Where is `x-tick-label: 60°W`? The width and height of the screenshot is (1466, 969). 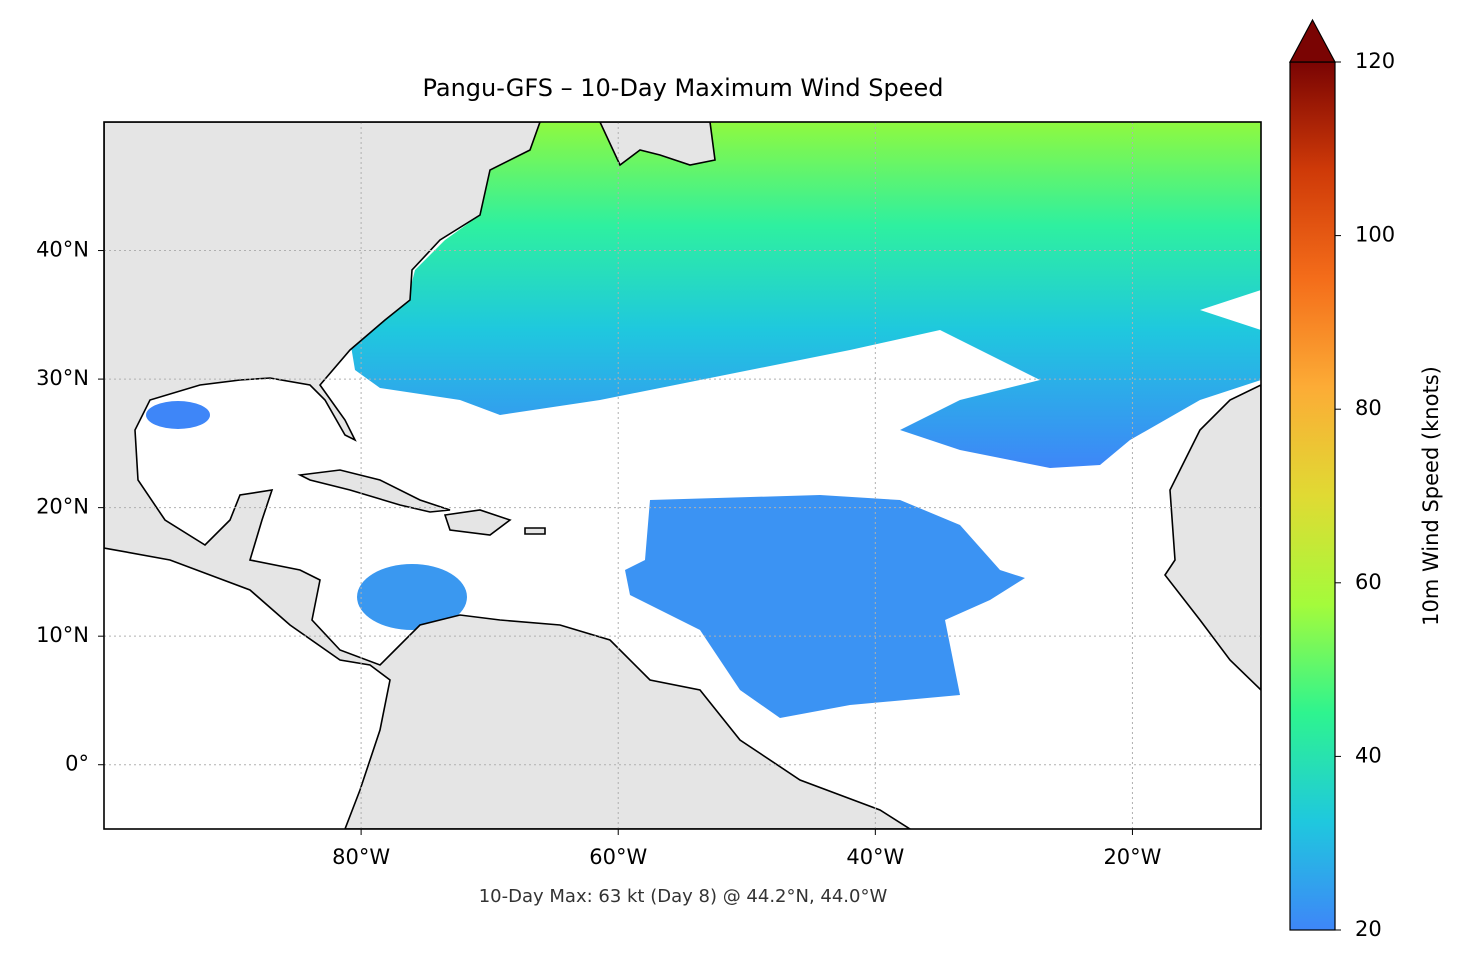
x-tick-label: 60°W is located at coordinates (618, 857).